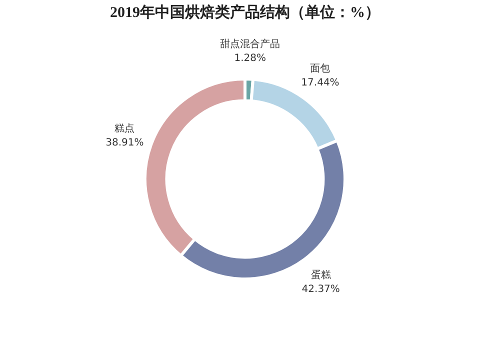  I want to click on data-label: 17.44%, so click(320, 82).